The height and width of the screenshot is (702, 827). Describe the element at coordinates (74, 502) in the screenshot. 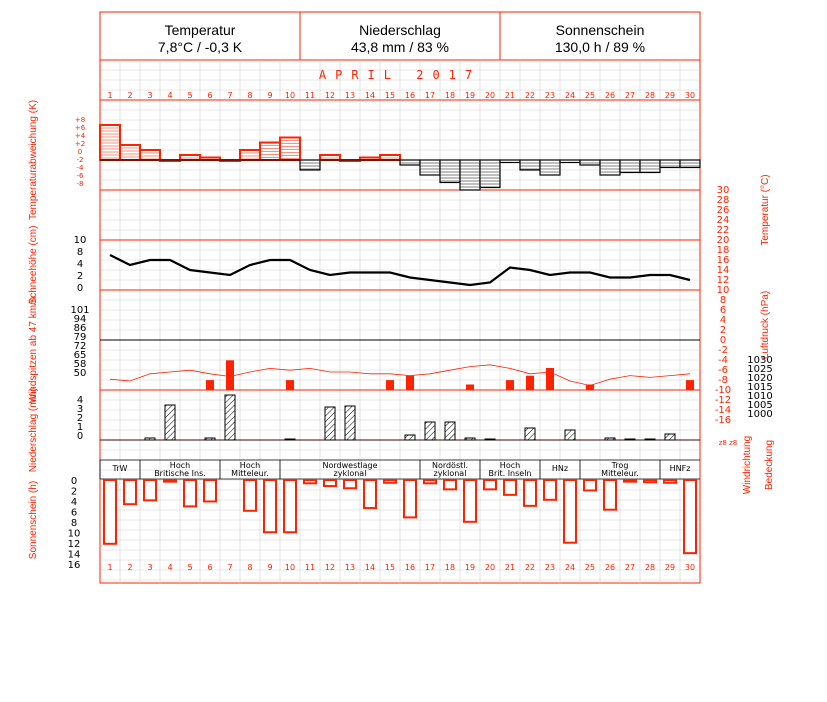

I see `tick-sun-2: 4` at that location.